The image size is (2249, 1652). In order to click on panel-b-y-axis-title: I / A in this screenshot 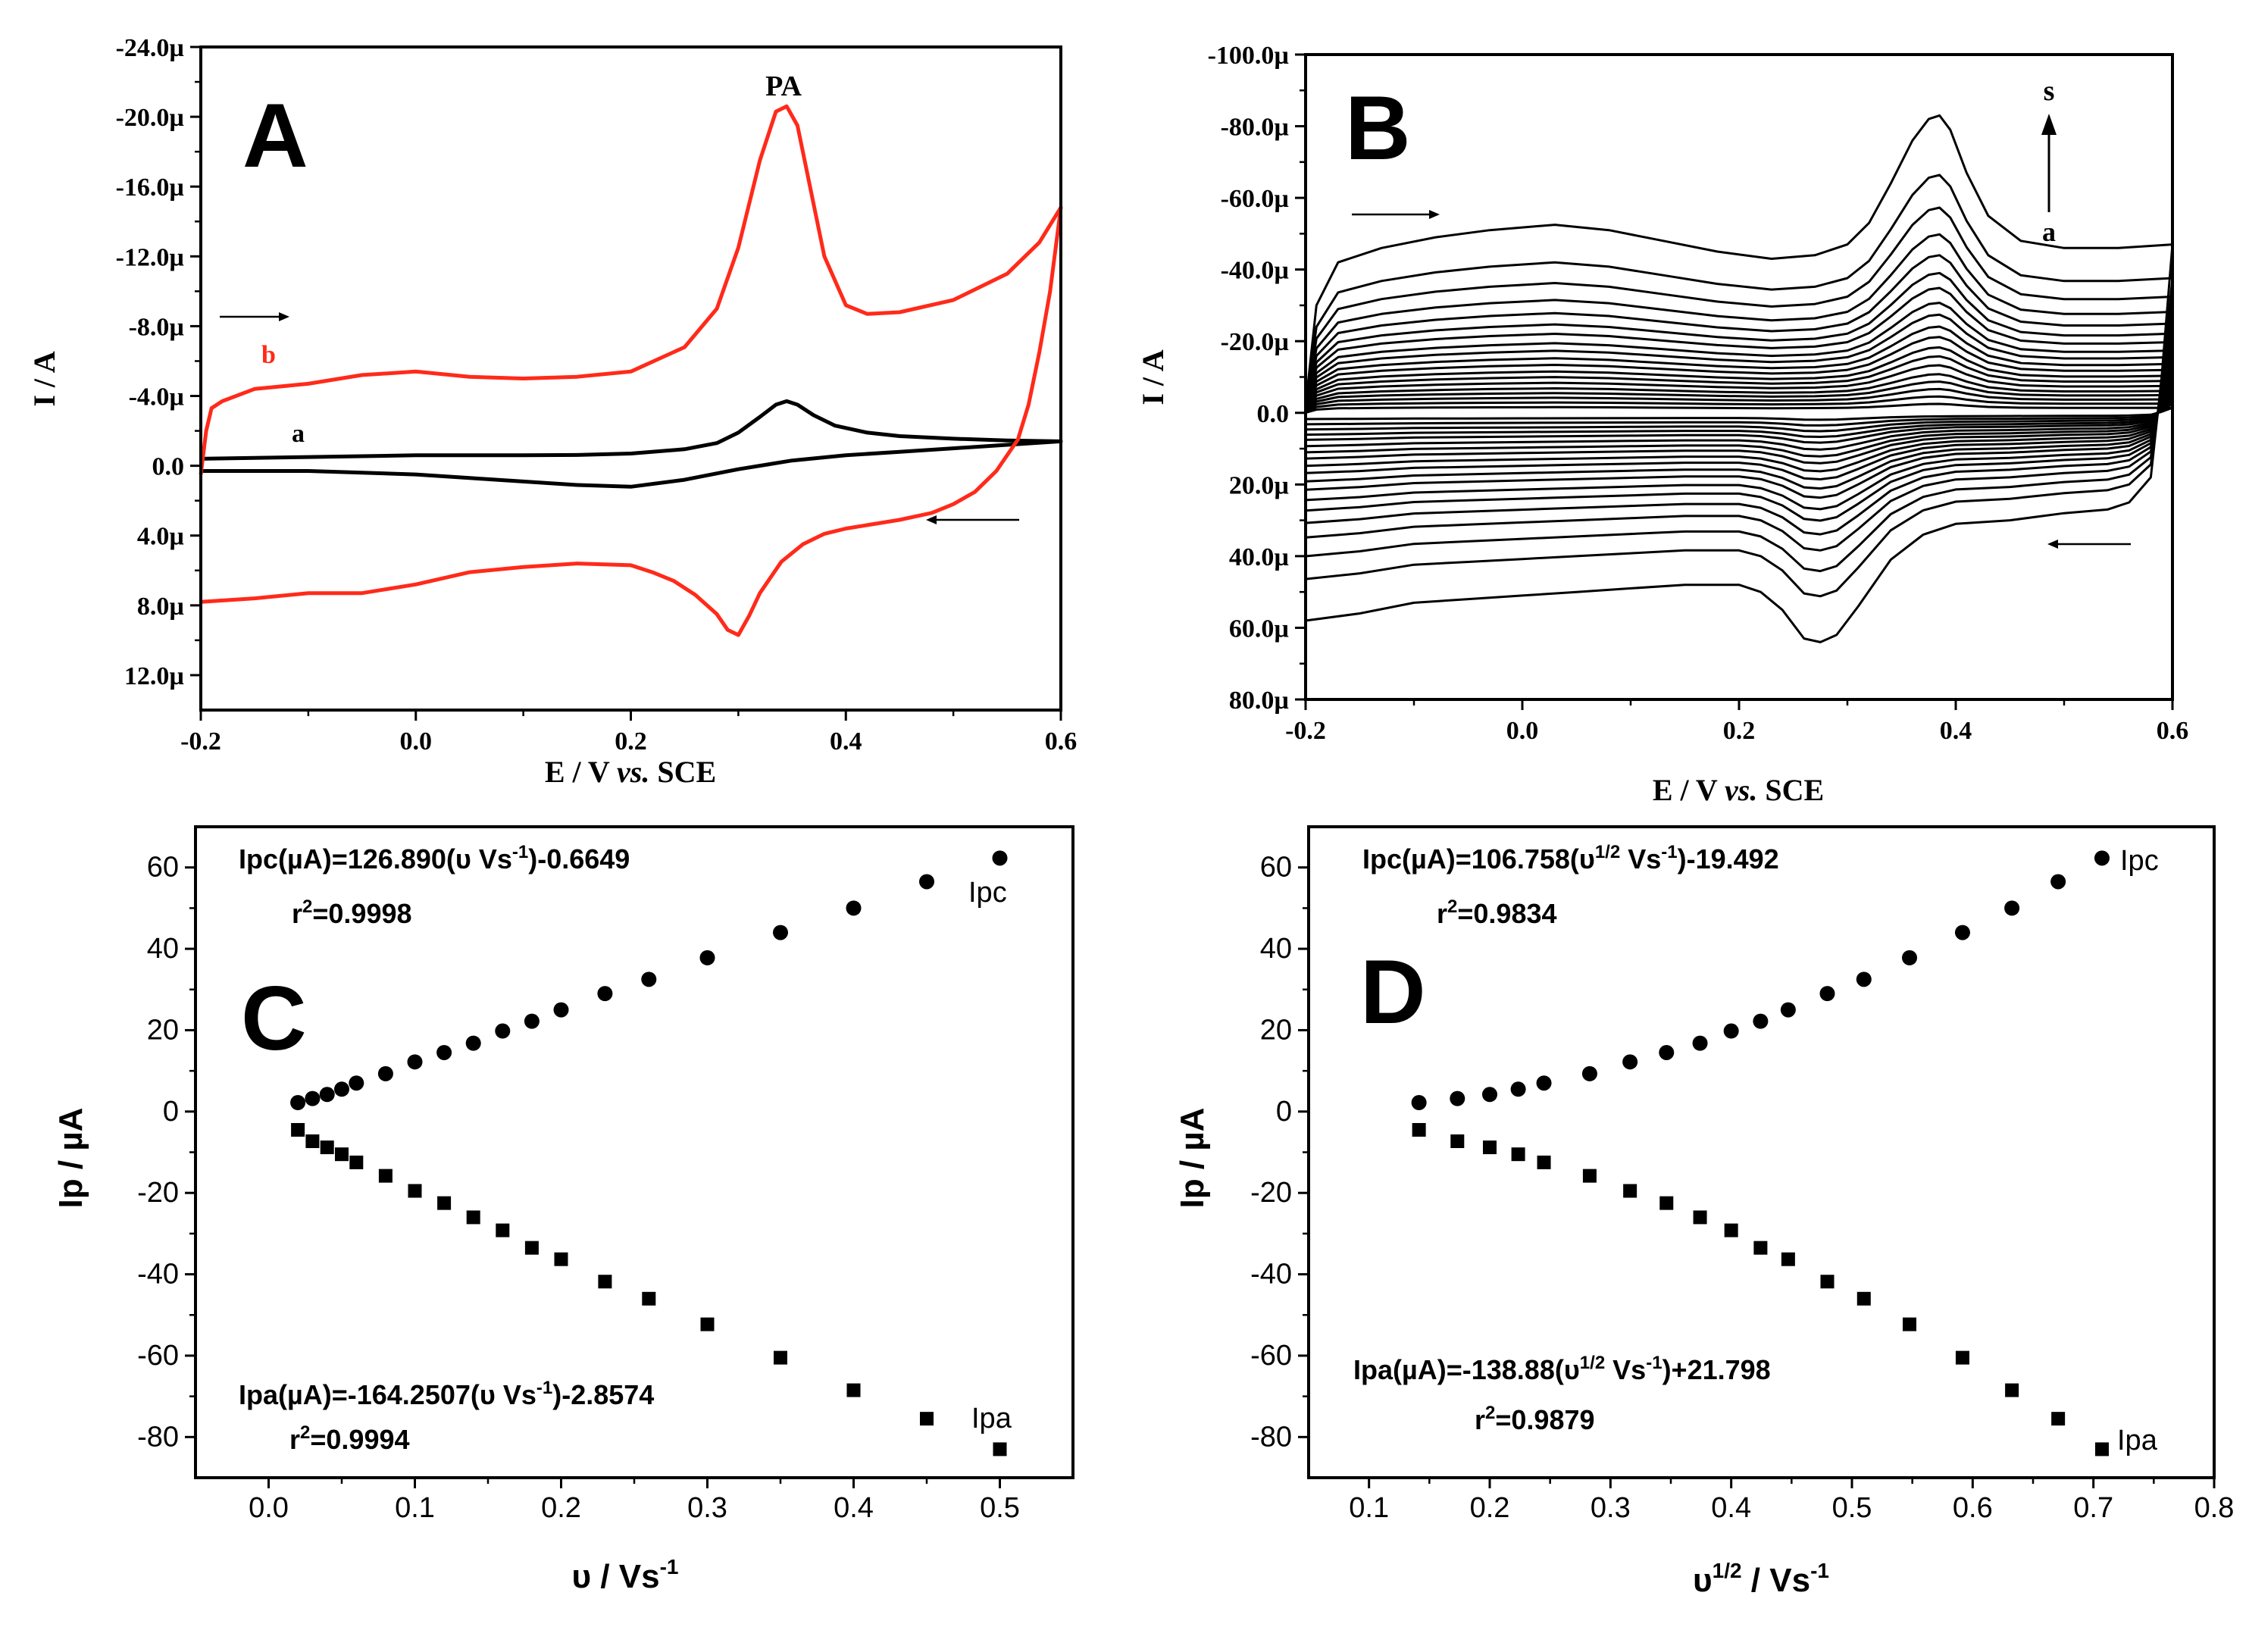, I will do `click(1153, 377)`.